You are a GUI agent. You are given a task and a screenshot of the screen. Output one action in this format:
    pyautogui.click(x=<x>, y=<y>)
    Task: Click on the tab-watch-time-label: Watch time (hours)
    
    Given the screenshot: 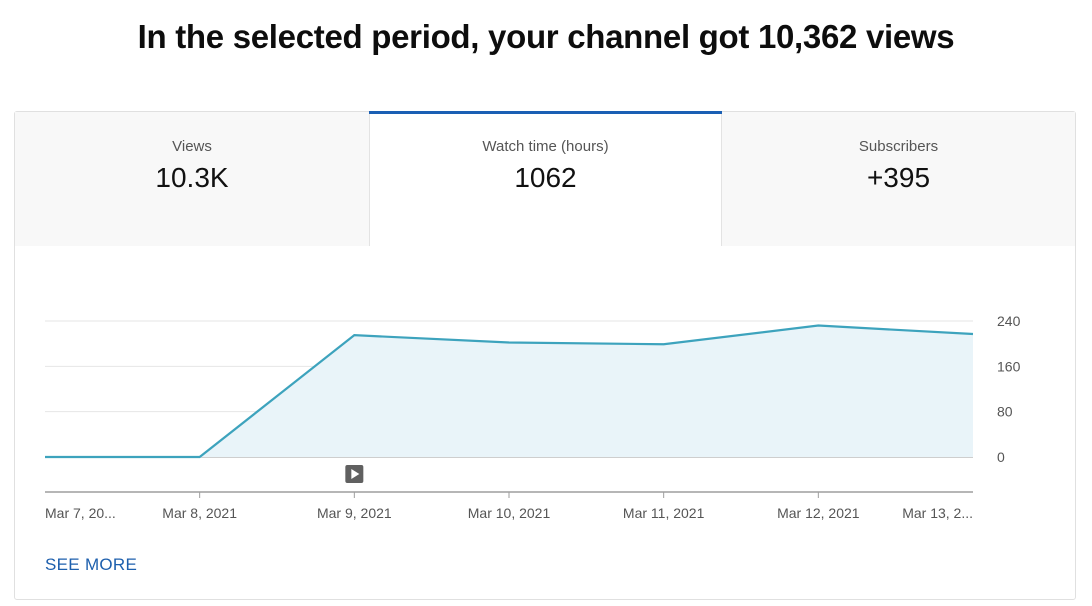 What is the action you would take?
    pyautogui.click(x=545, y=146)
    